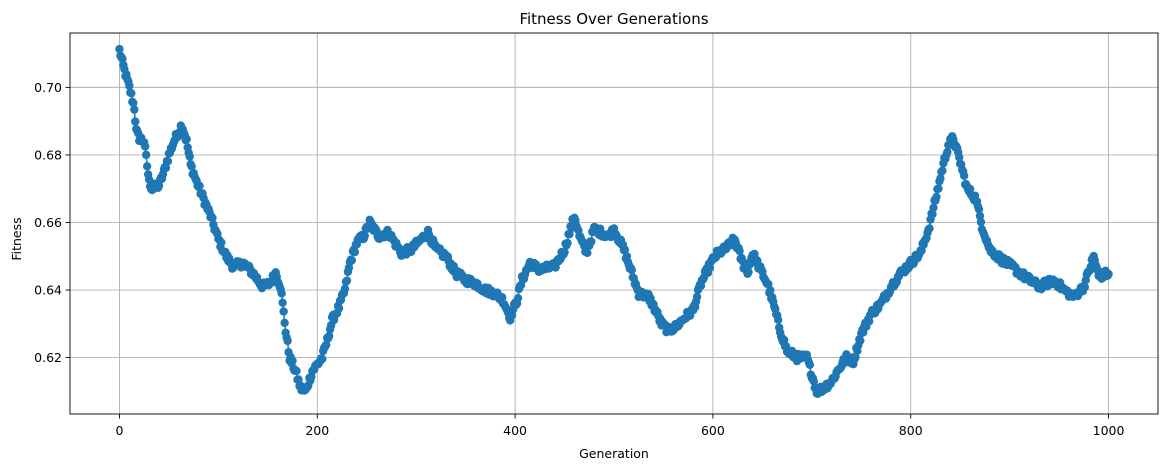 This screenshot has height=470, width=1165. Describe the element at coordinates (48, 87) in the screenshot. I see `y-tick-label: 0.70` at that location.